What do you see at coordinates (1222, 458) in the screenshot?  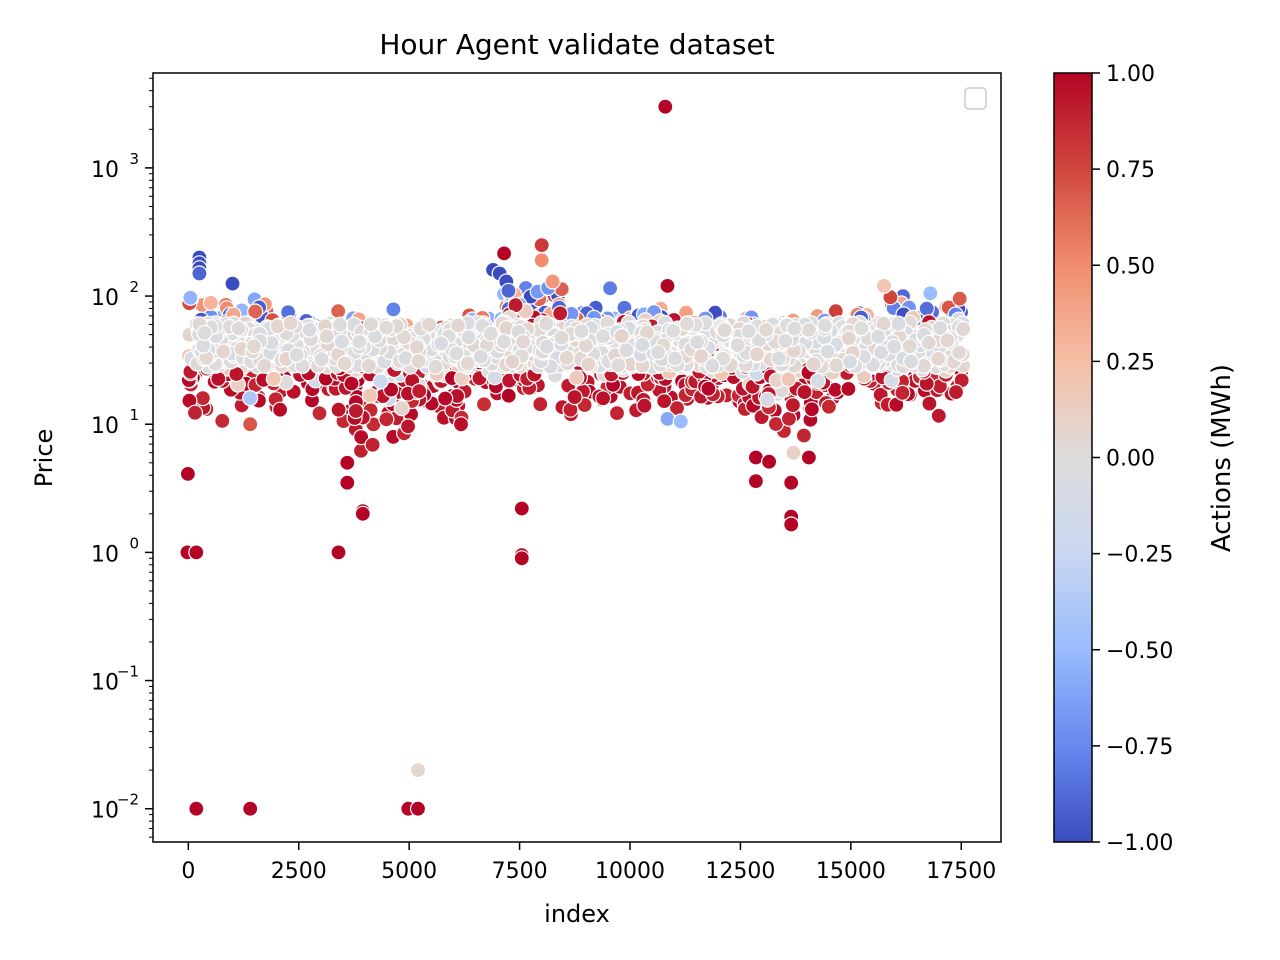 I see `colorbar-label: Actions (MWh)` at bounding box center [1222, 458].